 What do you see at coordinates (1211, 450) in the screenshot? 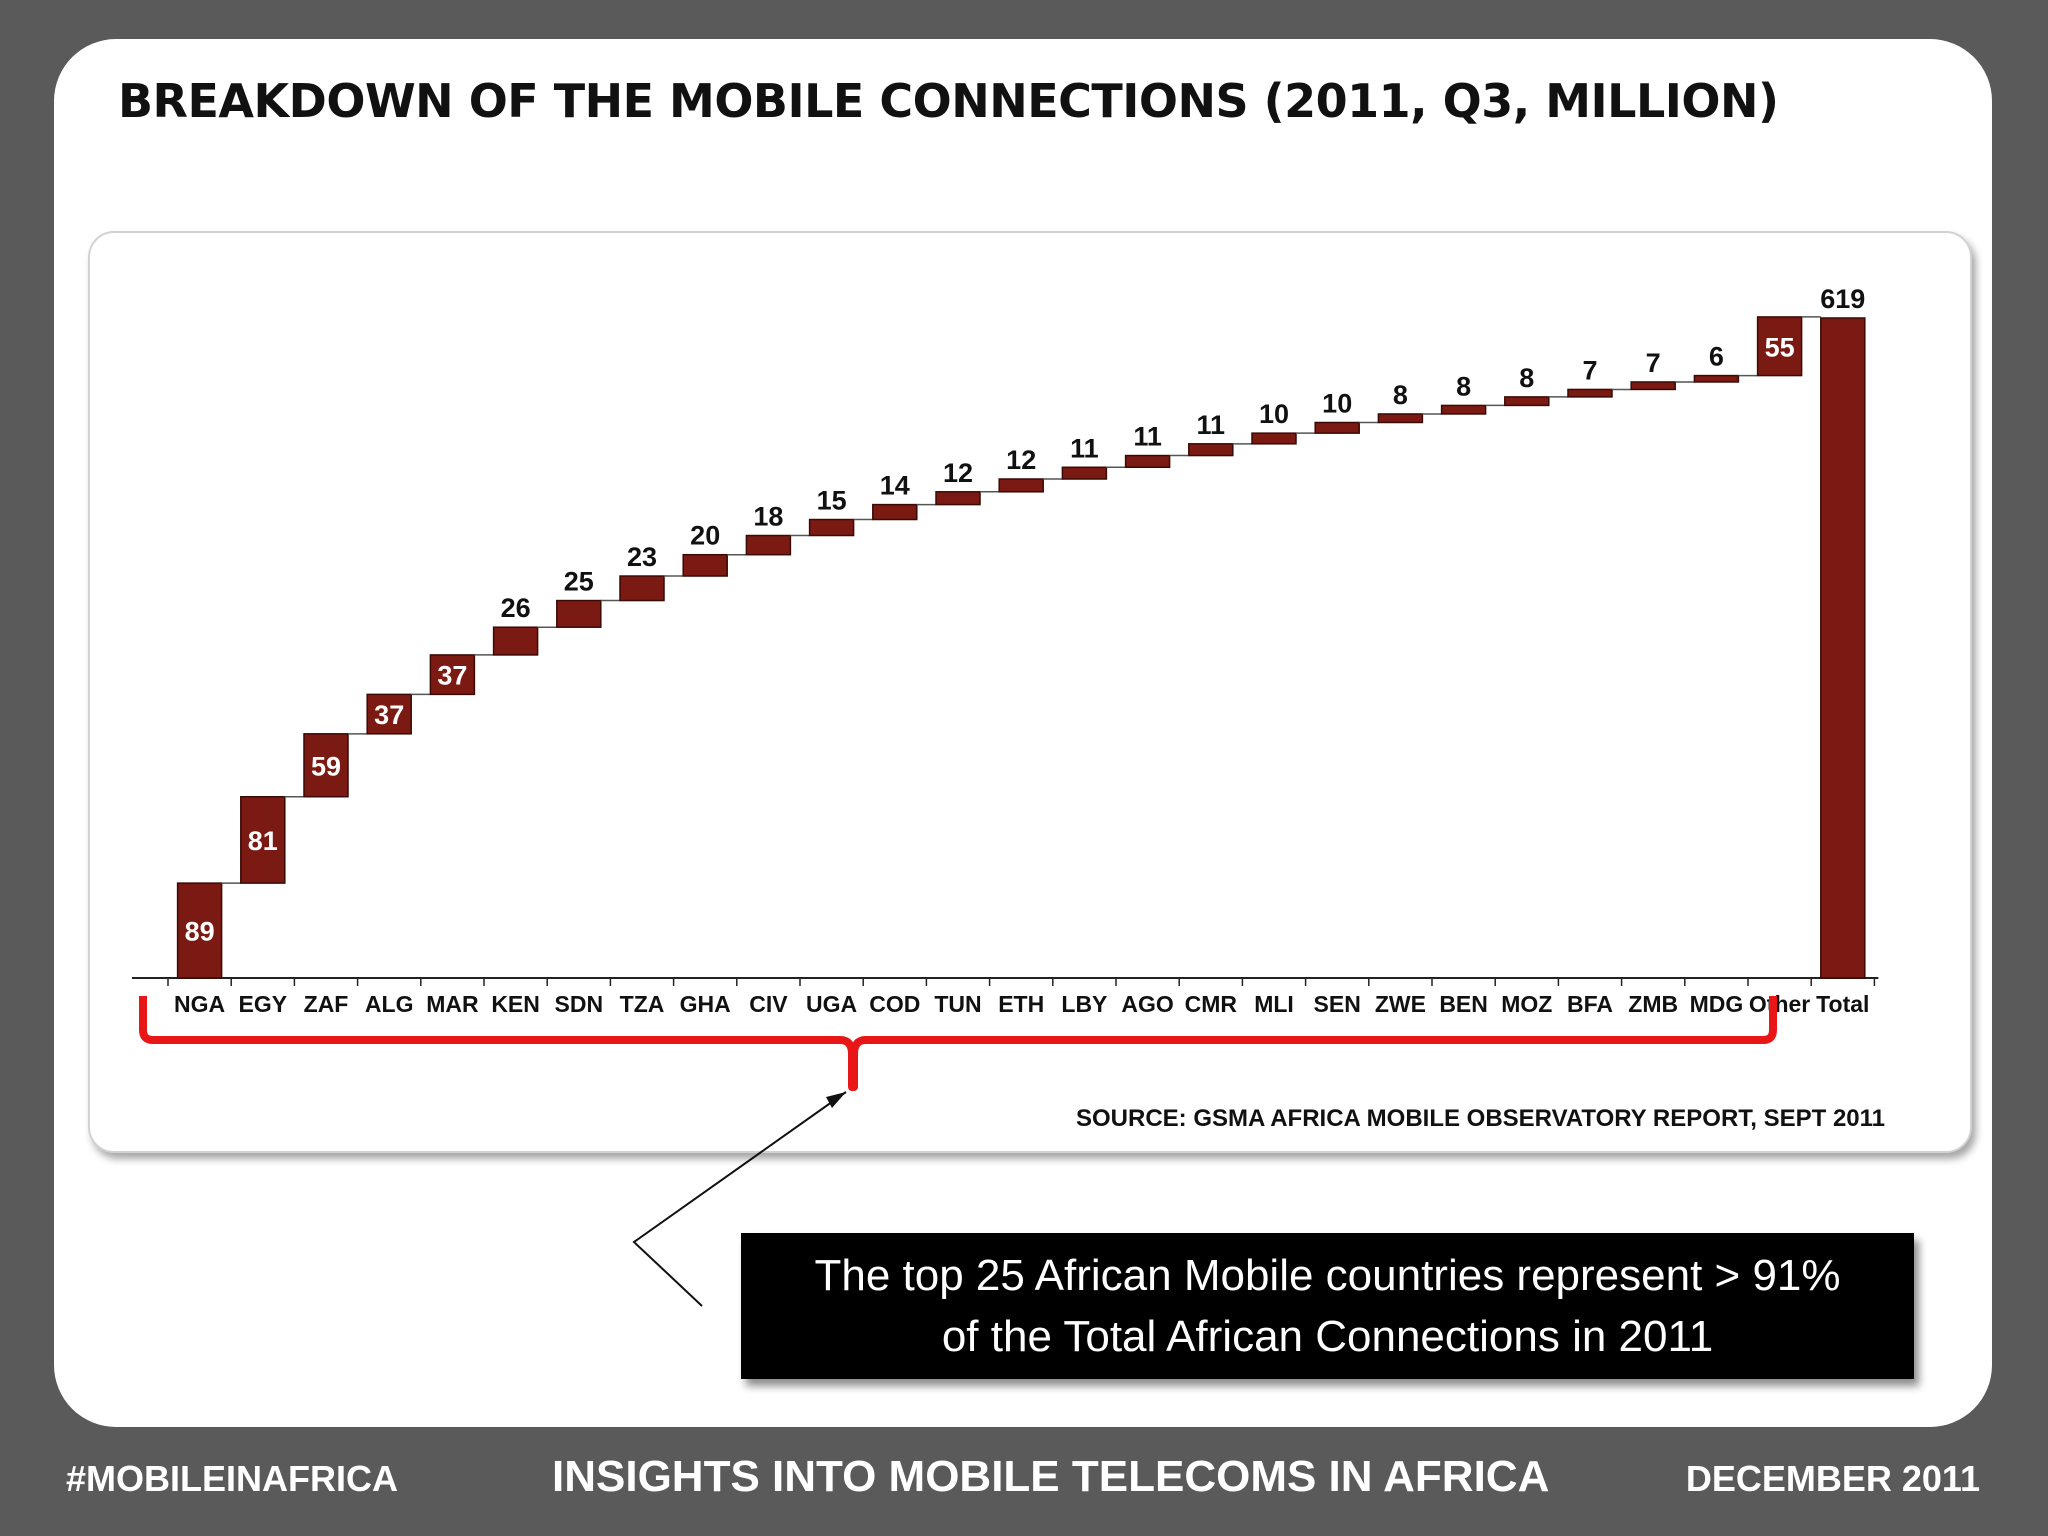
I see `bar-cmr` at bounding box center [1211, 450].